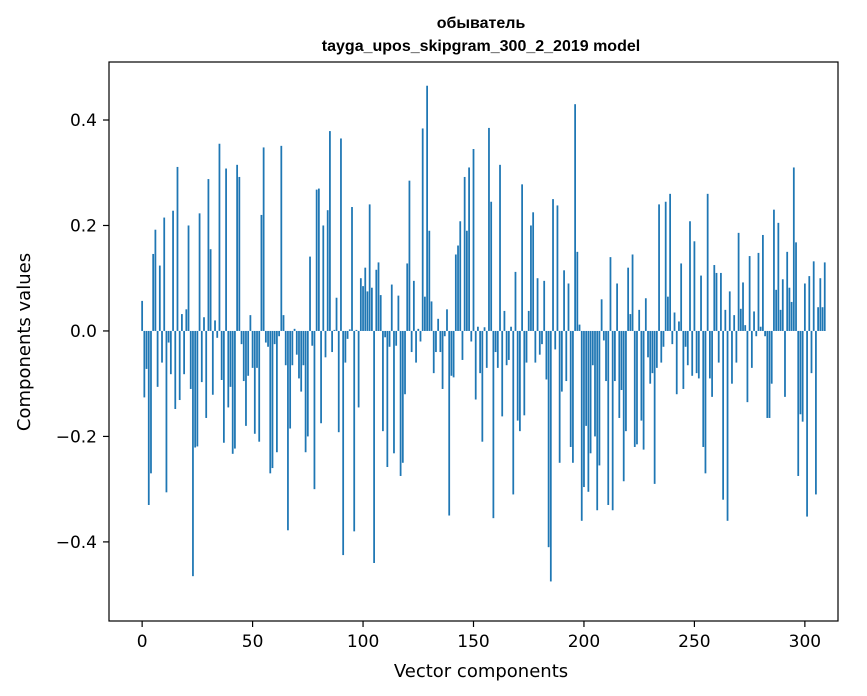  Describe the element at coordinates (584, 642) in the screenshot. I see `x-tick-label: 200` at that location.